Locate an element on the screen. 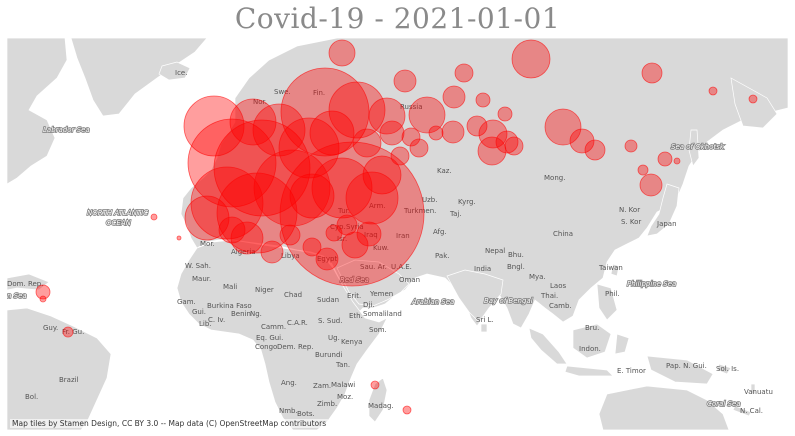 This screenshot has width=795, height=436. land-australia is located at coordinates (664, 407).